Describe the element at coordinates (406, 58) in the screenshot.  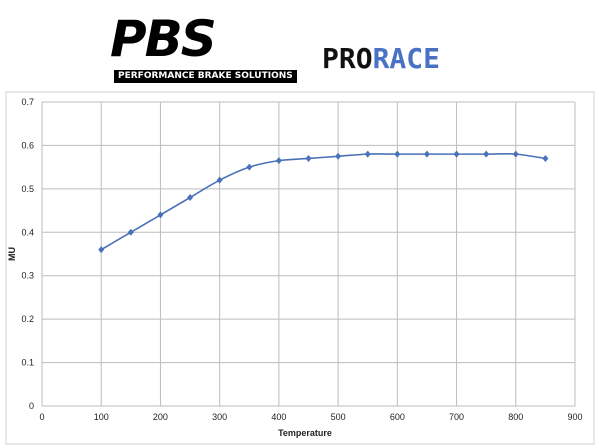
I see `product-suffix: RACE` at that location.